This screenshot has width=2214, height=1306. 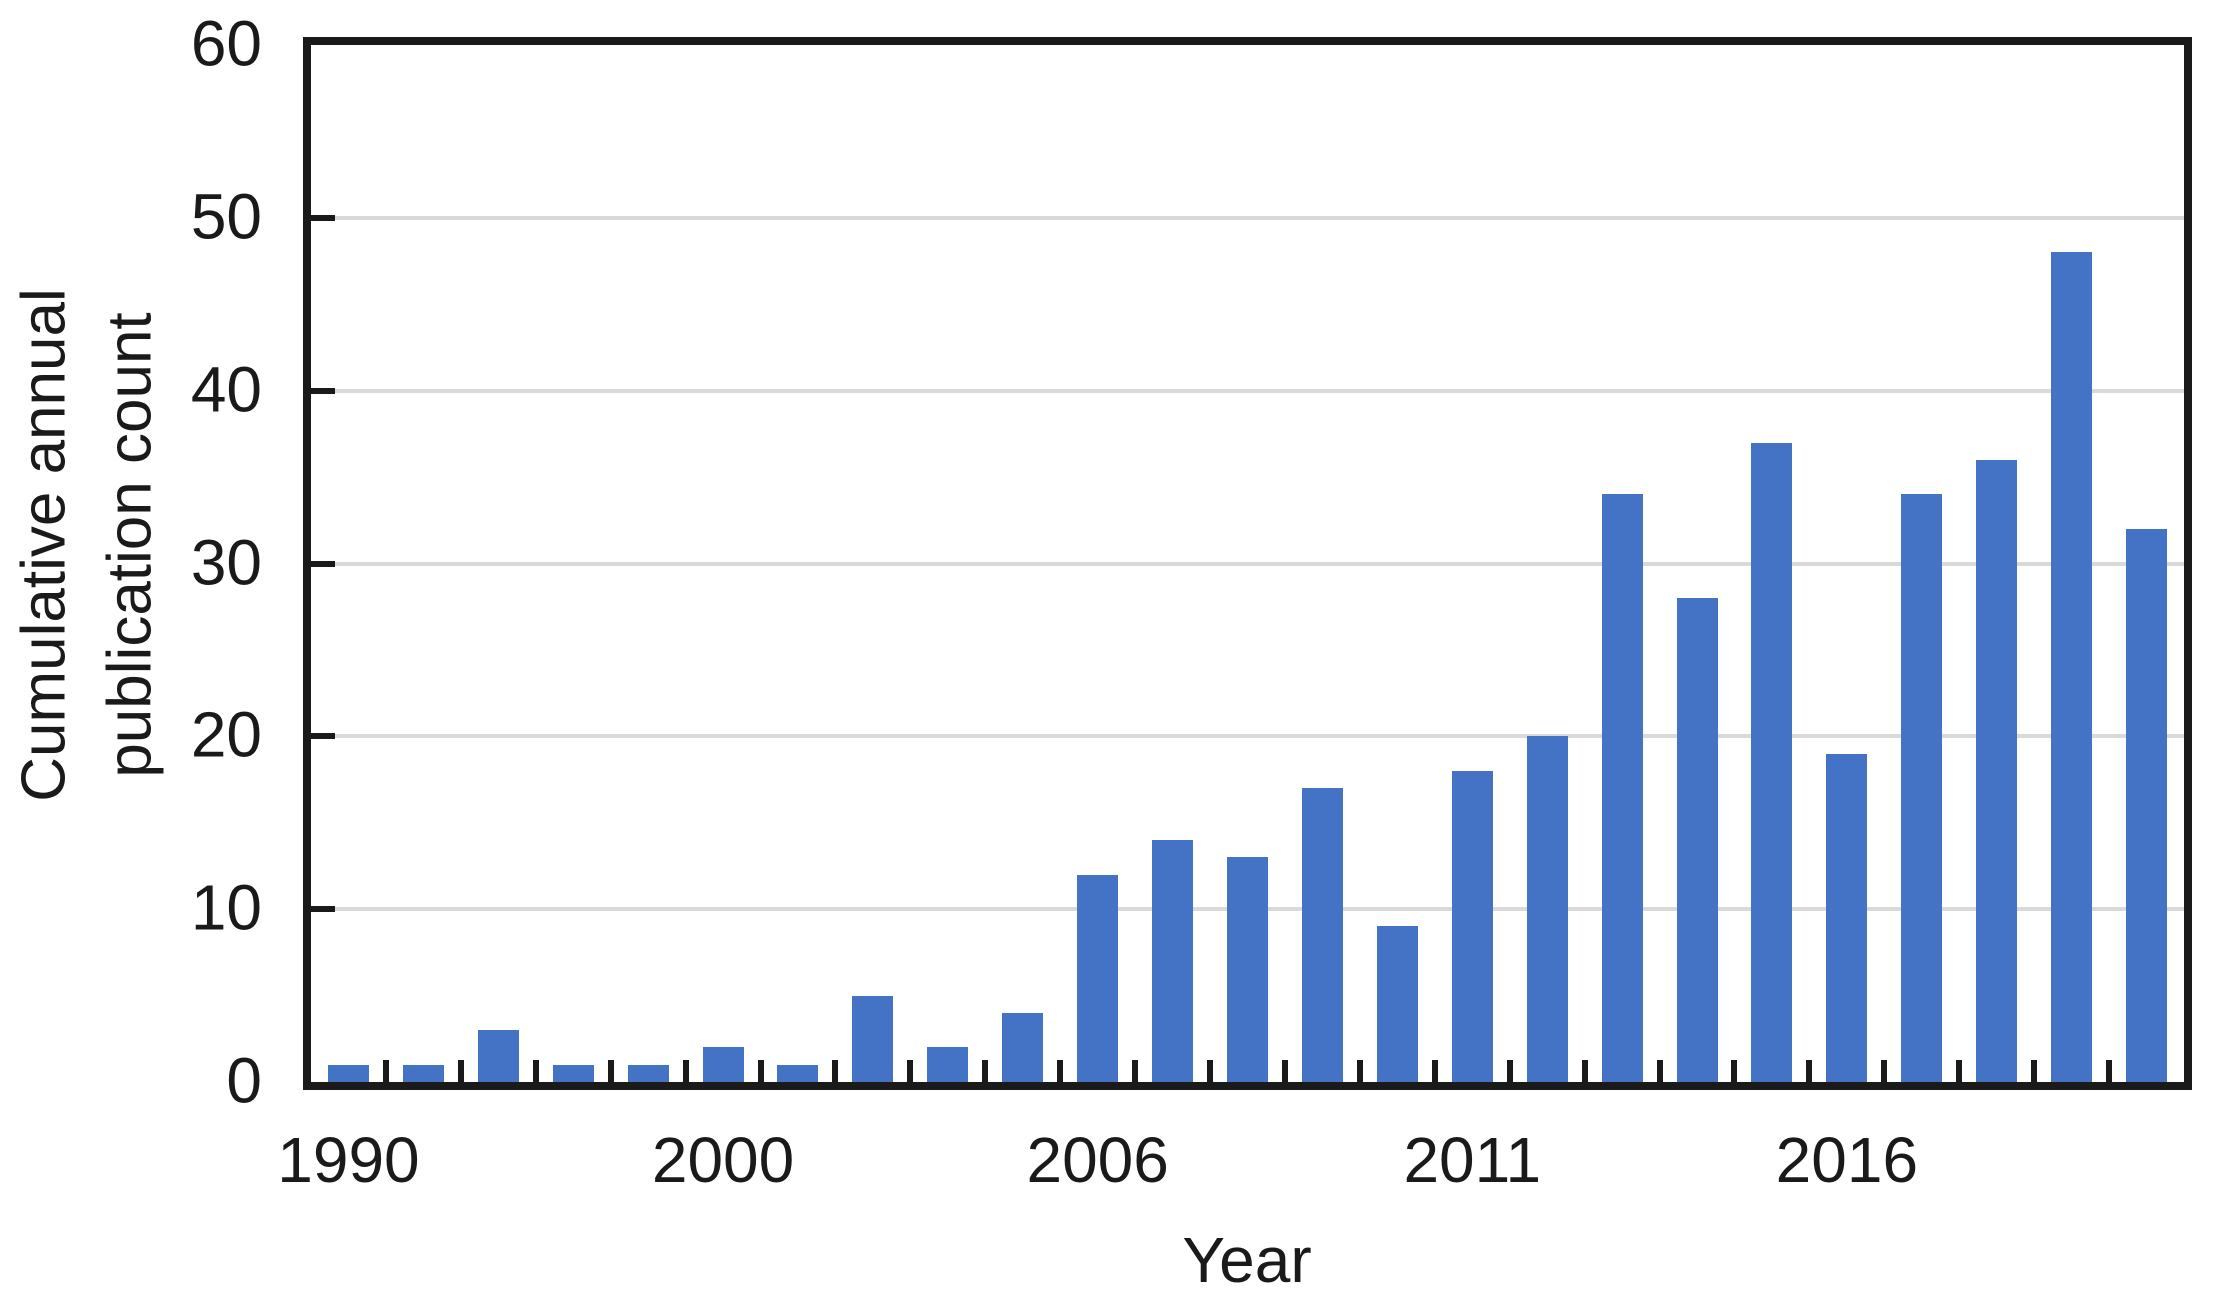 I want to click on y-tick-label: 20, so click(x=226, y=735).